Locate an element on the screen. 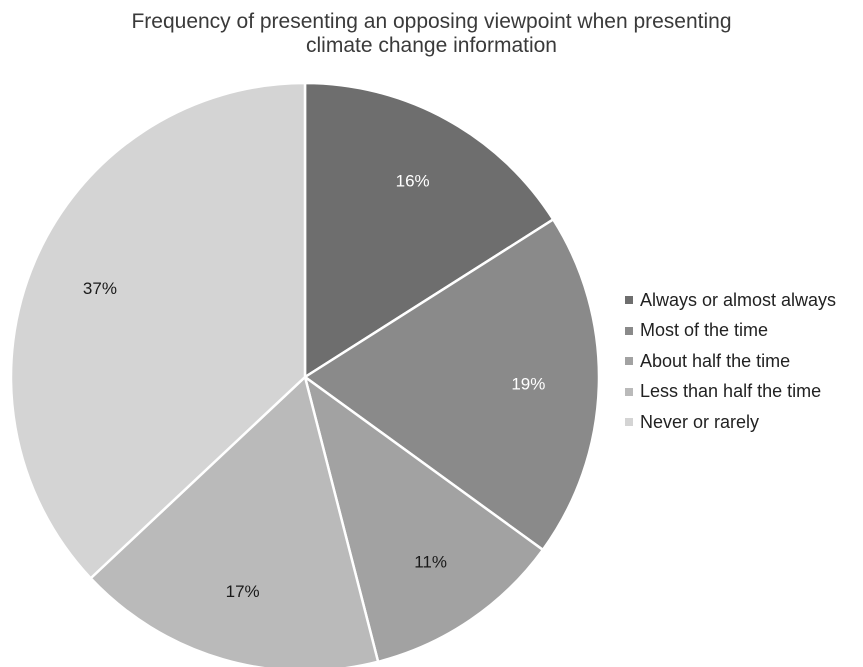 The image size is (863, 667). legend-item-never-or-rarely: Never or rarely is located at coordinates (730, 422).